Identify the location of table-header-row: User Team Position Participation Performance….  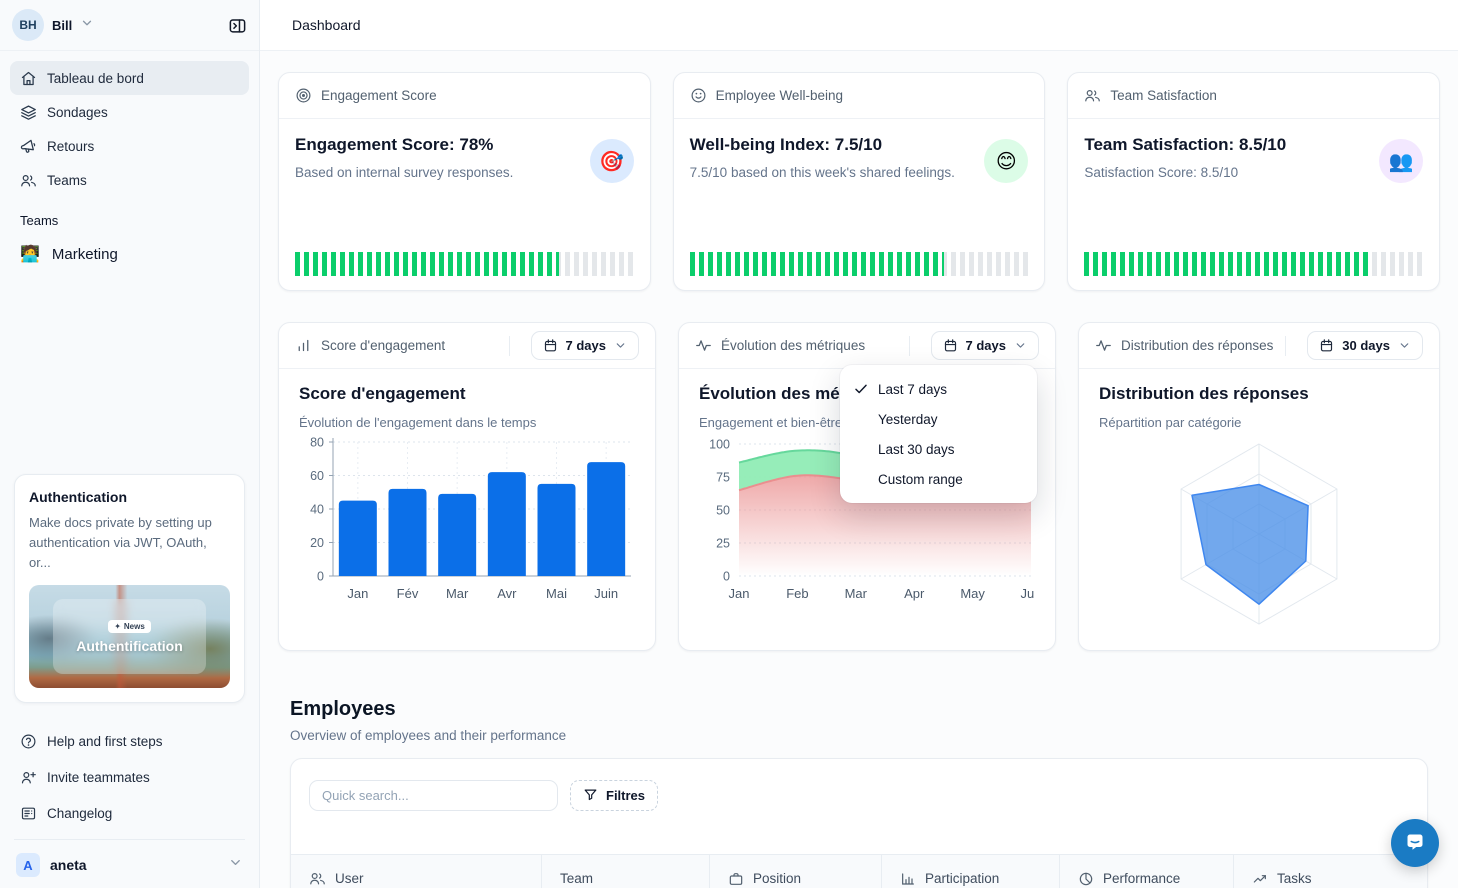
(859, 871).